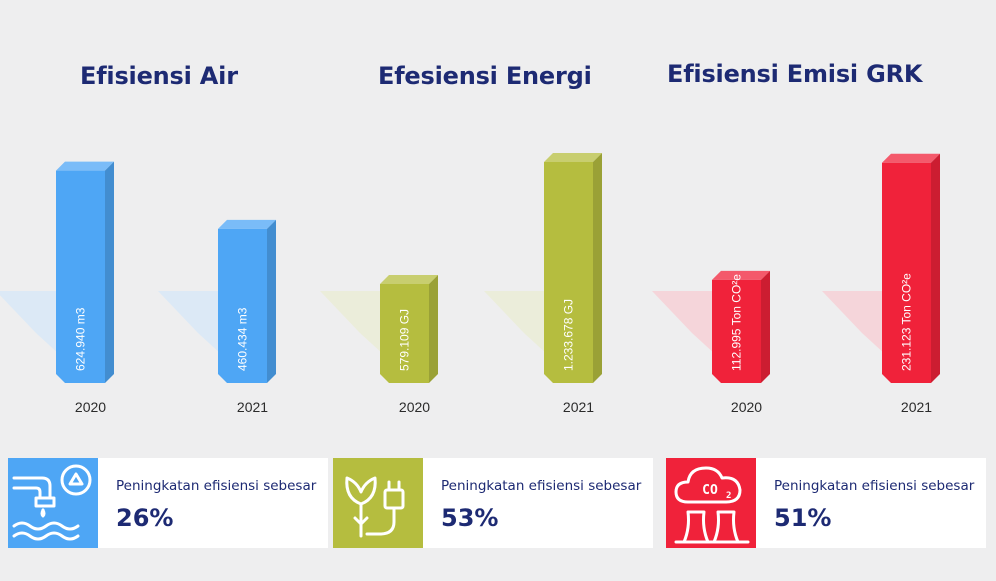 This screenshot has width=996, height=581. Describe the element at coordinates (710, 490) in the screenshot. I see `svg-text: CO` at that location.